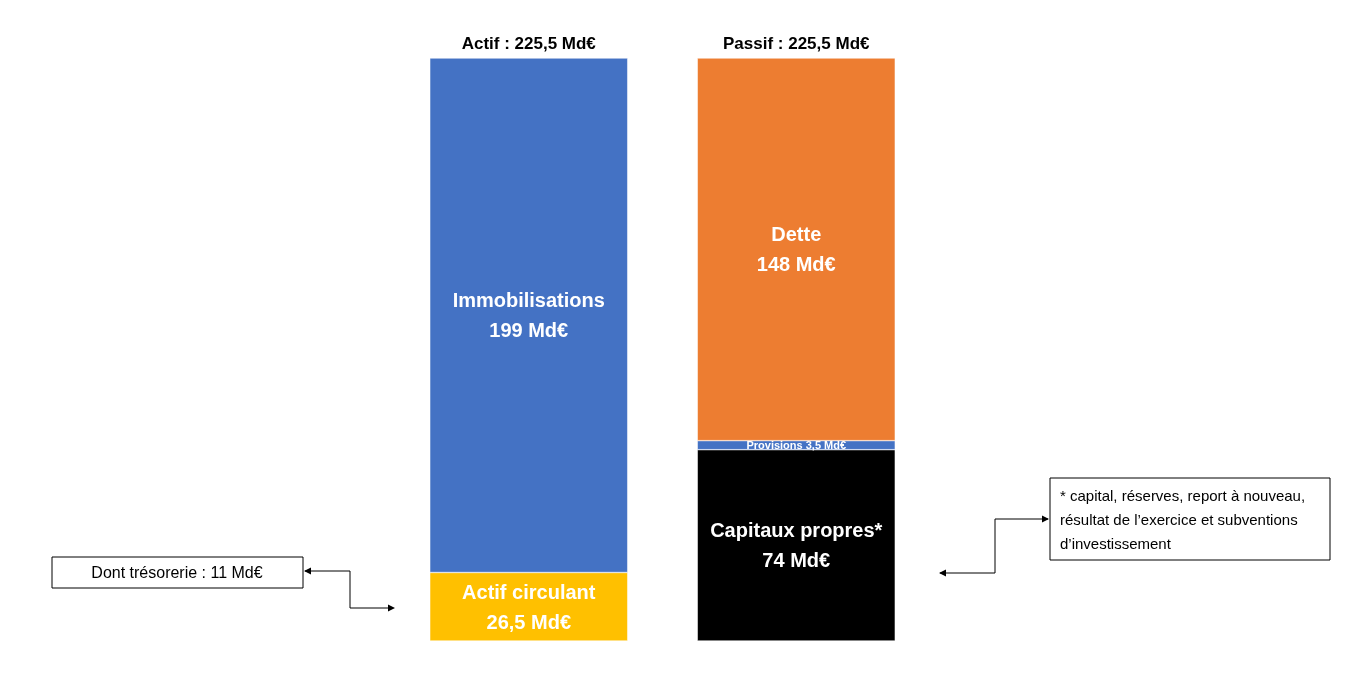  What do you see at coordinates (177, 572) in the screenshot?
I see `text: Dont trésorerie : 11 Md€` at bounding box center [177, 572].